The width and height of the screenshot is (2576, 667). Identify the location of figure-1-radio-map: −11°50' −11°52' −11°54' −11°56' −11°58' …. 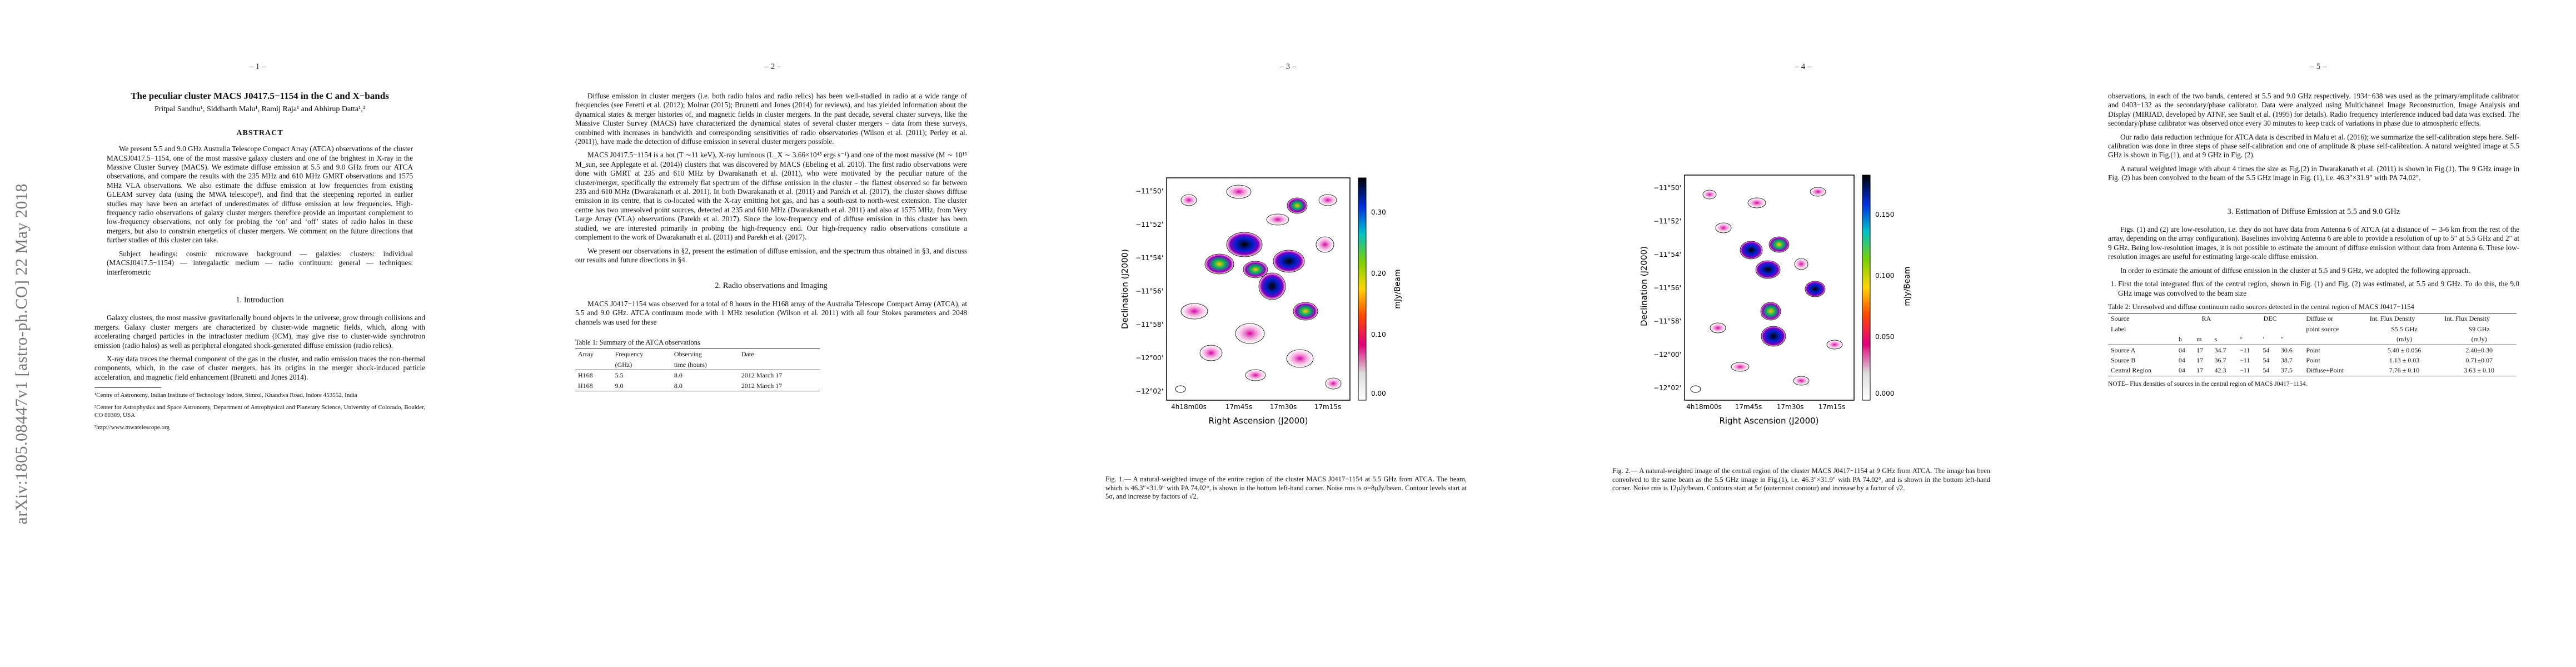
(1261, 301).